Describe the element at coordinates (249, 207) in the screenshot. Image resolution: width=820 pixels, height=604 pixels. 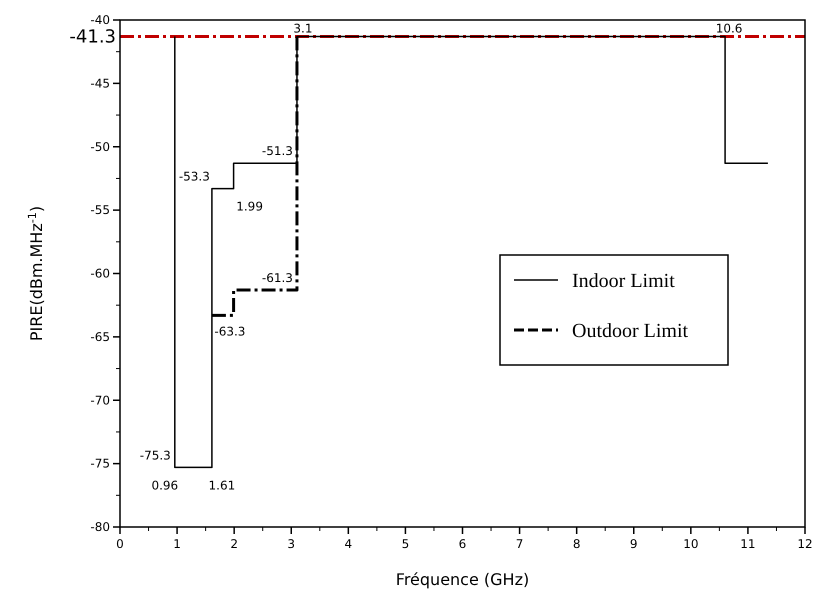
I see `annotation: 1.99` at that location.